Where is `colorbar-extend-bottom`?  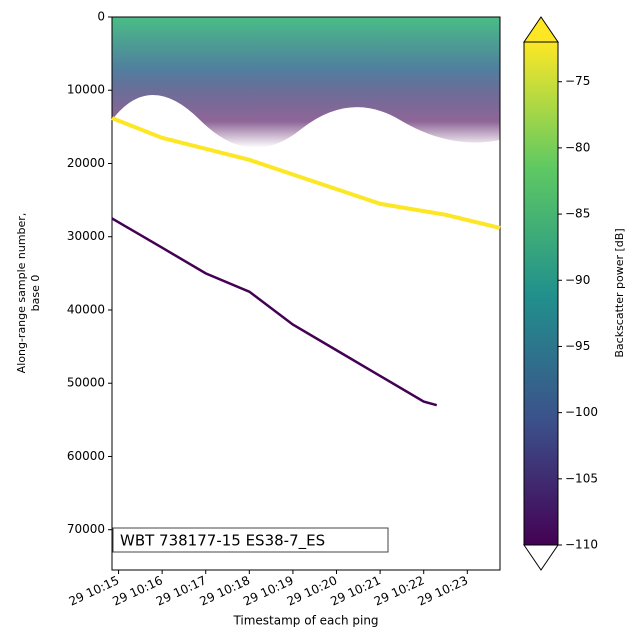
colorbar-extend-bottom is located at coordinates (541, 557).